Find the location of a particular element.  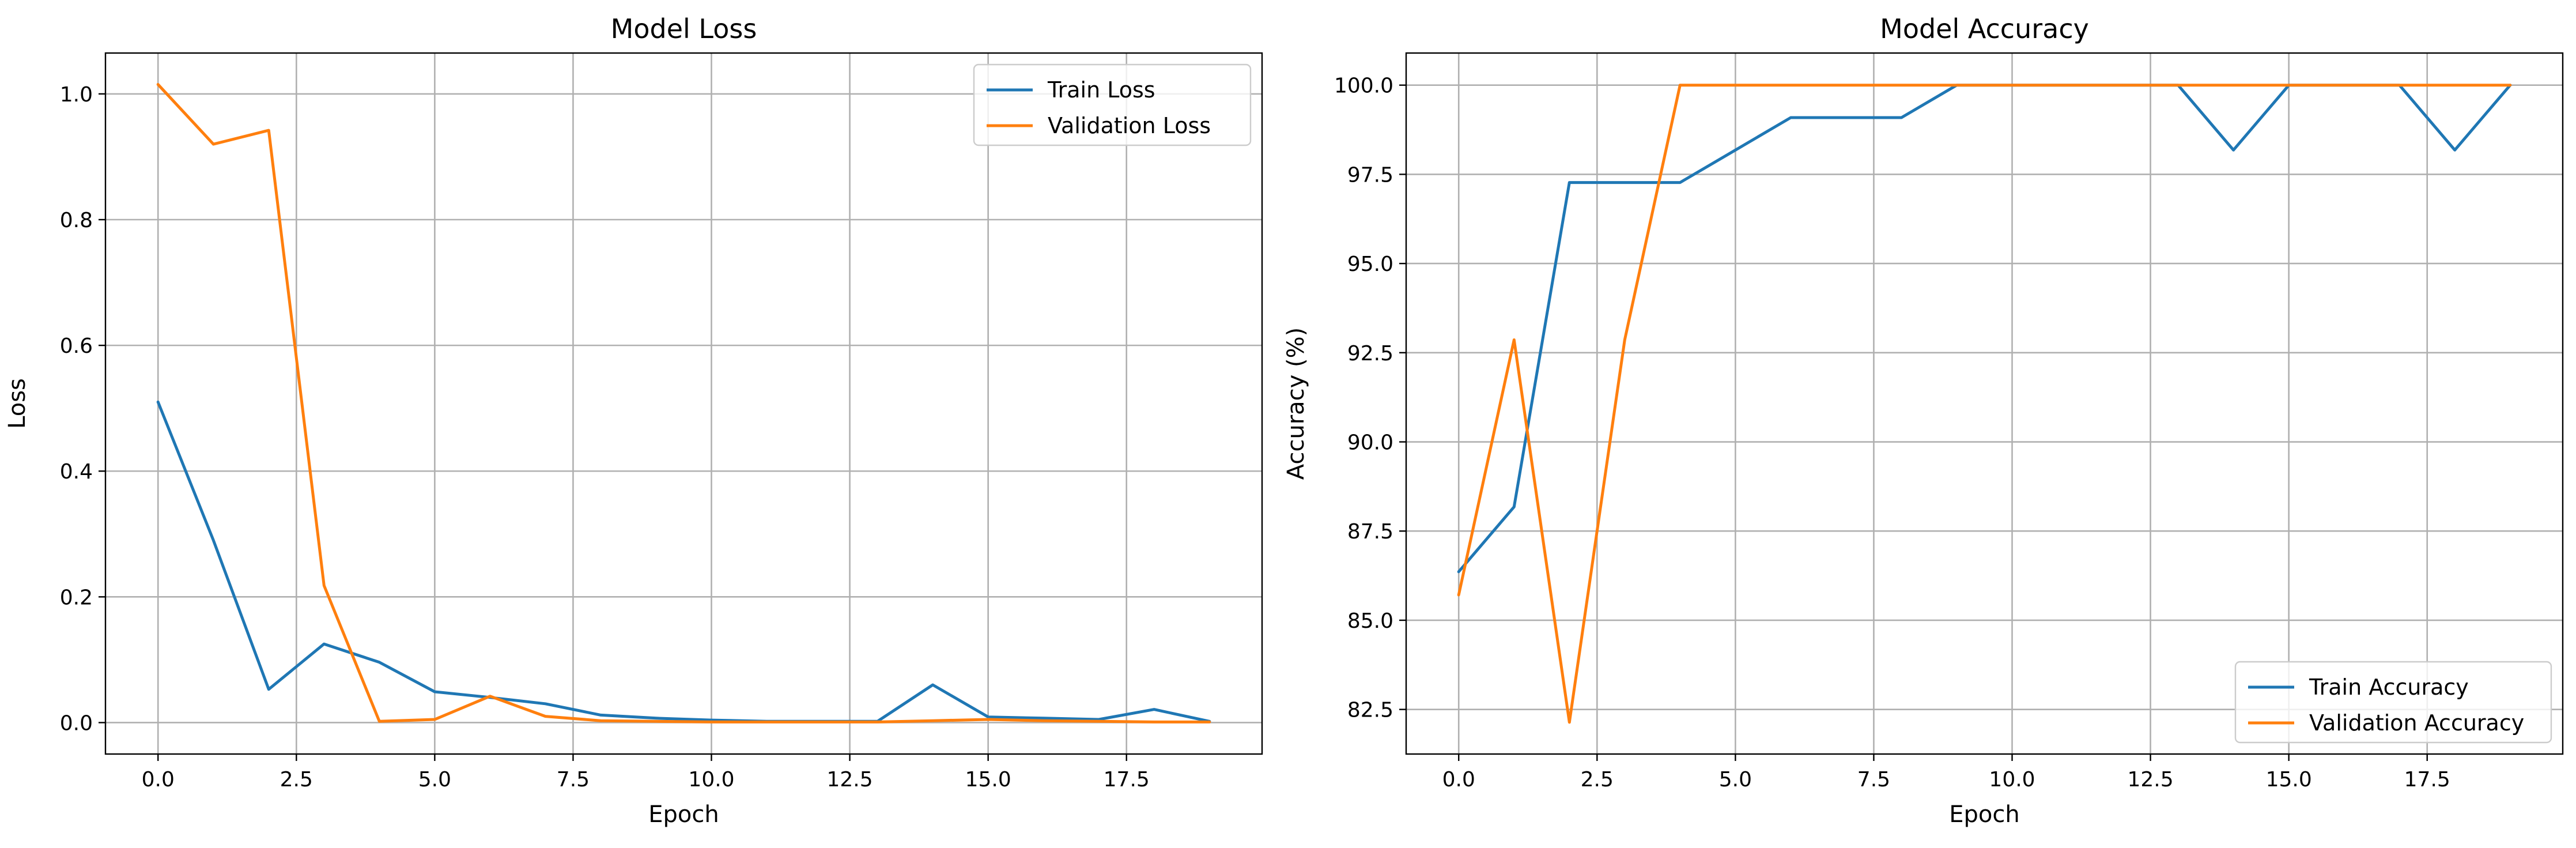

loss-y-tick-label: 0.4 is located at coordinates (76, 472).